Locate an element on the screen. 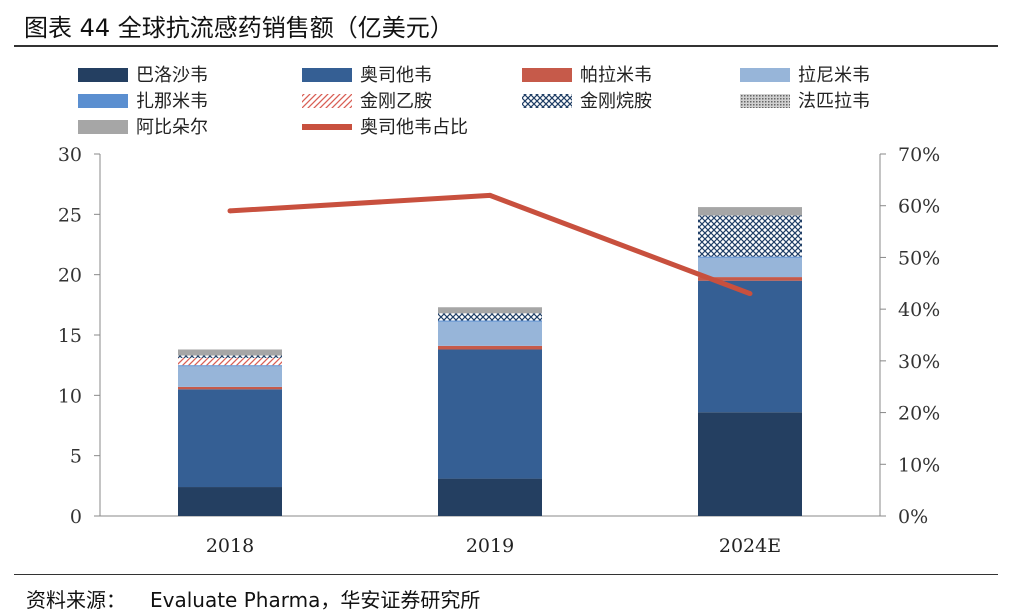 The width and height of the screenshot is (1012, 613). legend-swatch-ratio is located at coordinates (327, 127).